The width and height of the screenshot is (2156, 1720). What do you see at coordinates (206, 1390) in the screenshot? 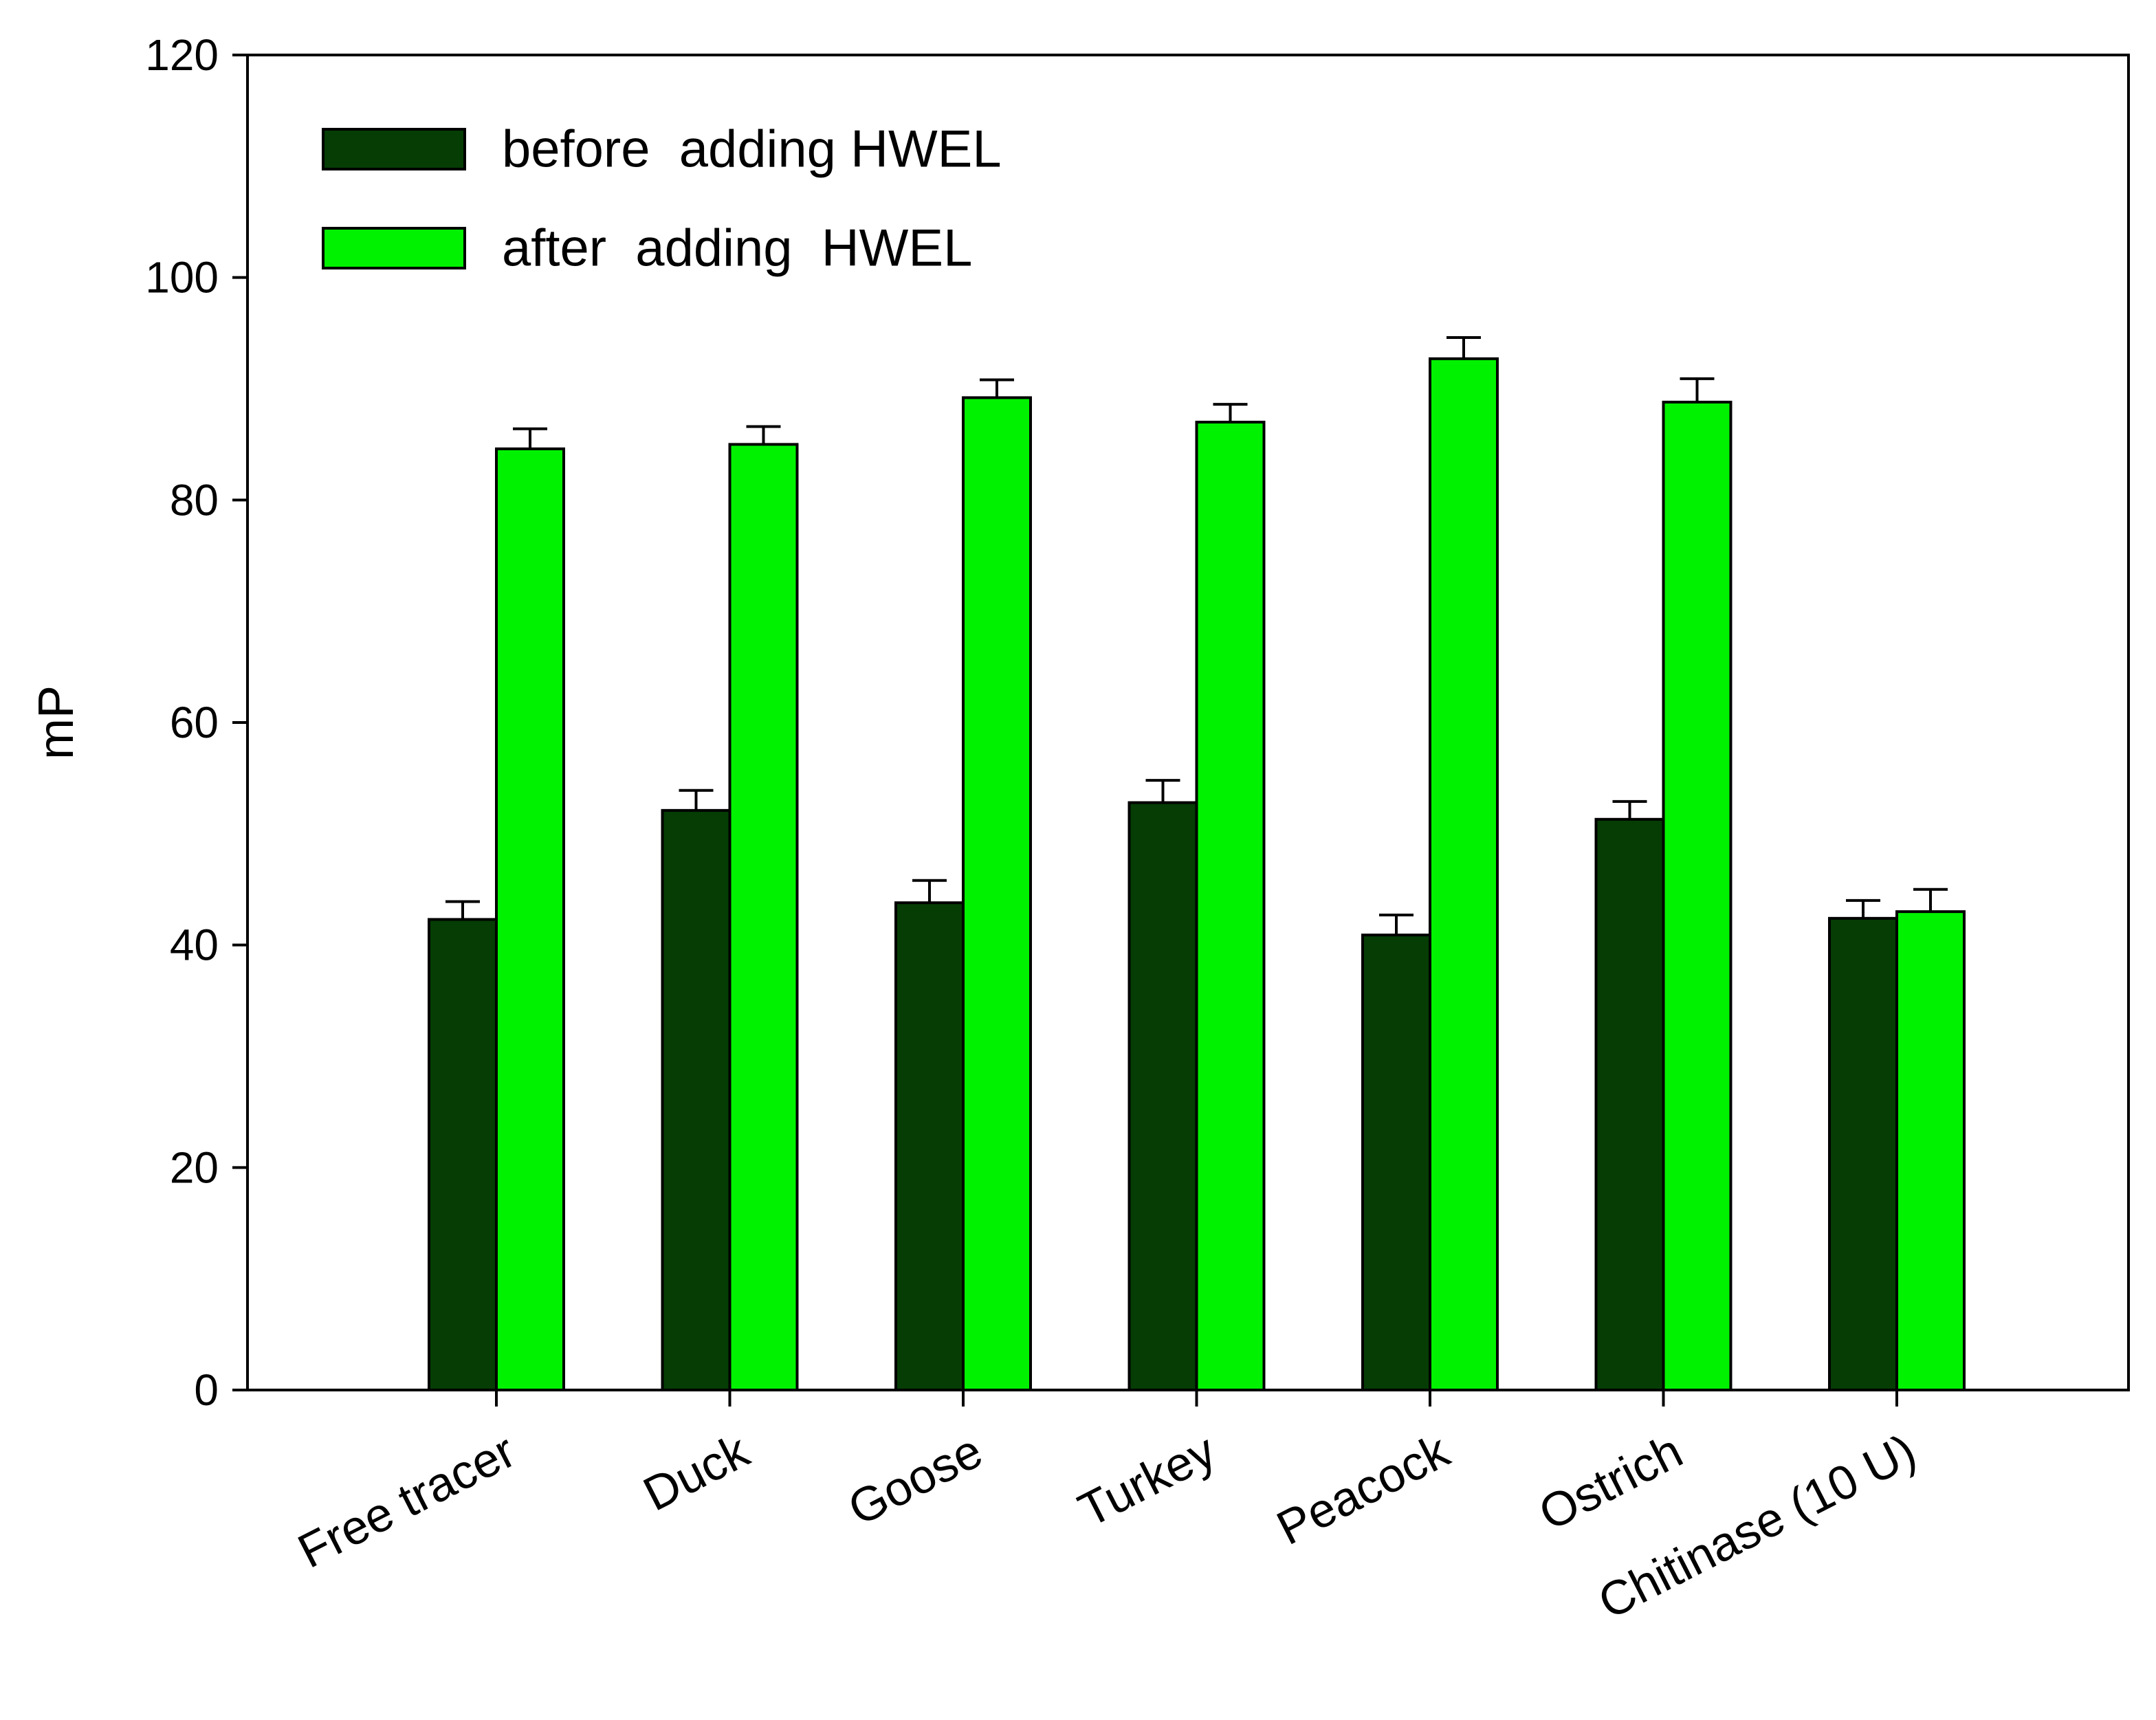
I see `y-tick-label: 0` at bounding box center [206, 1390].